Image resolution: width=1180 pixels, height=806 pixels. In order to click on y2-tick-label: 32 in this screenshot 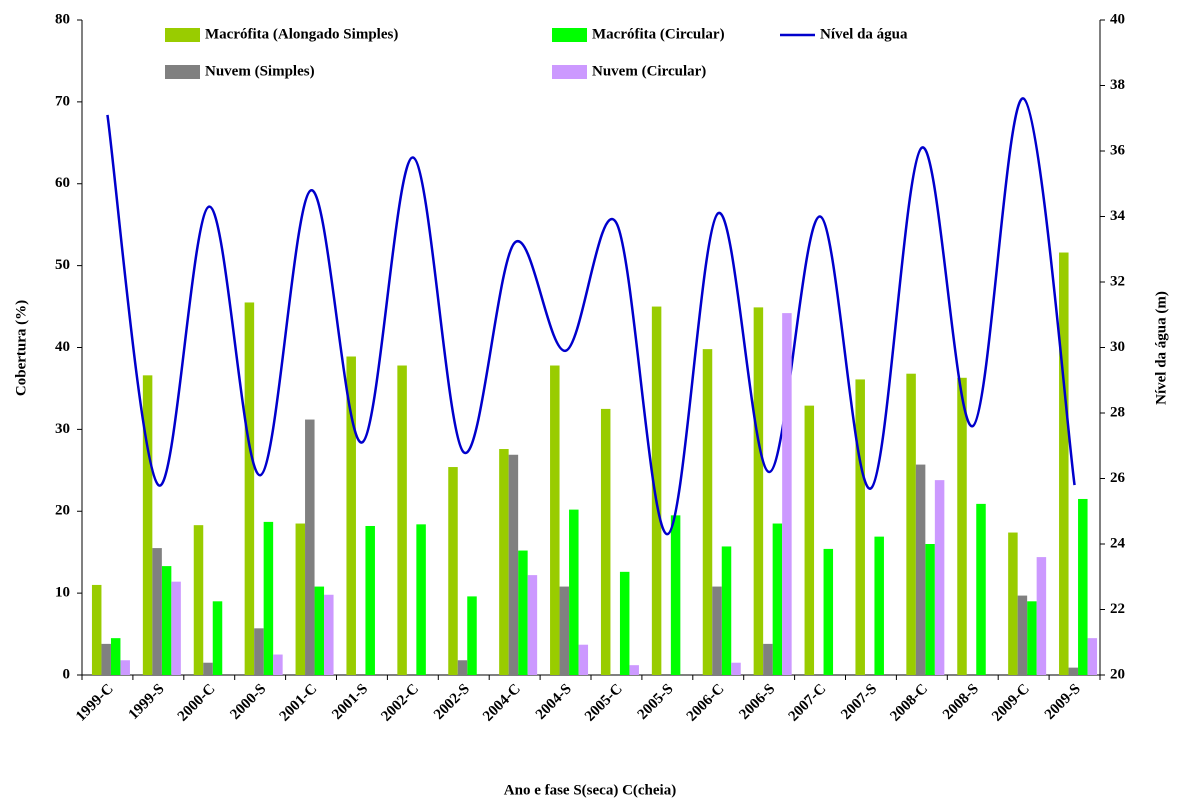, I will do `click(1117, 281)`.